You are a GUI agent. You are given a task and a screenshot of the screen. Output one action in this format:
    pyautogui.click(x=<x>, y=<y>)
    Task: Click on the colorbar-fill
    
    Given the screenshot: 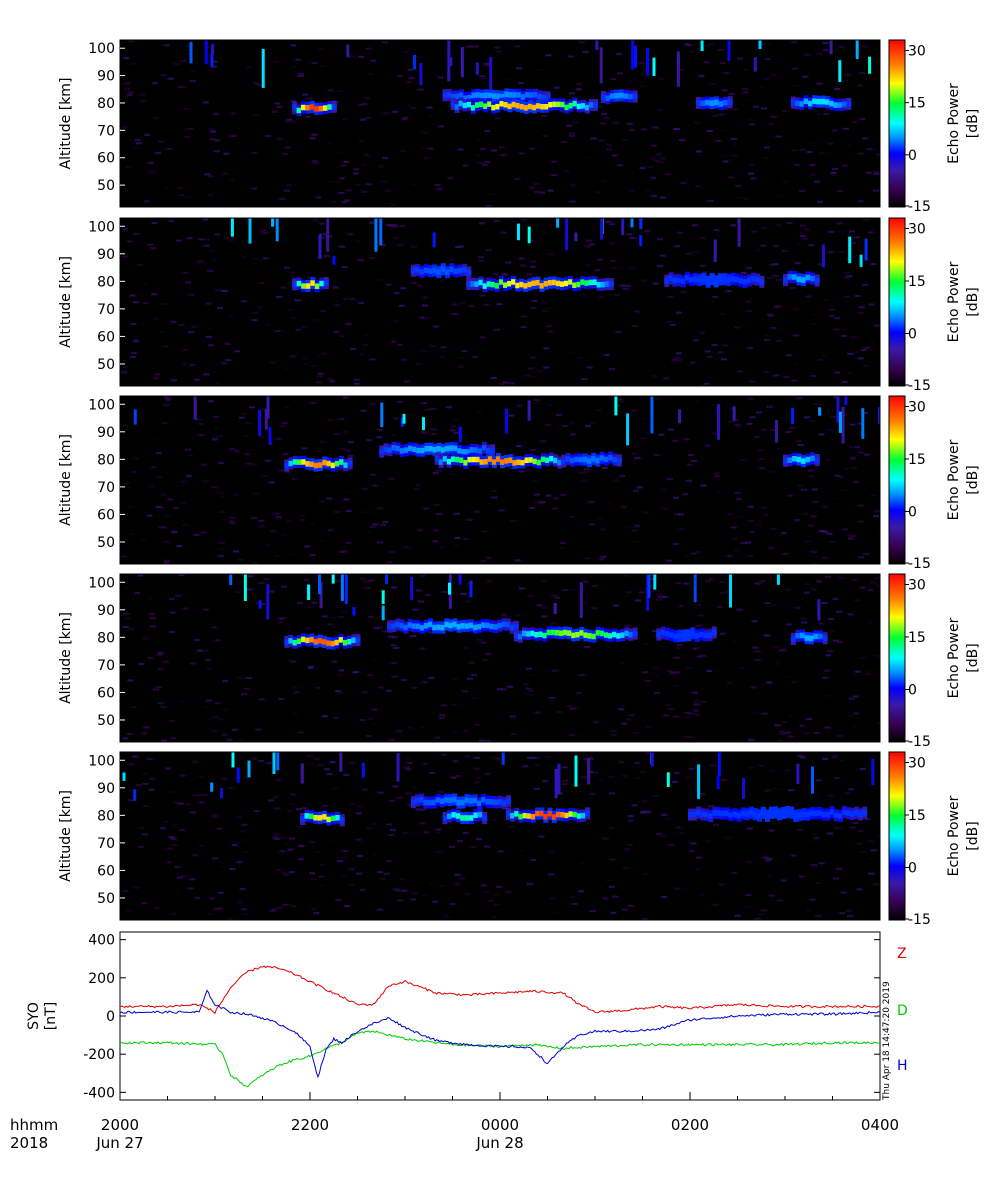 What is the action you would take?
    pyautogui.click(x=897, y=836)
    